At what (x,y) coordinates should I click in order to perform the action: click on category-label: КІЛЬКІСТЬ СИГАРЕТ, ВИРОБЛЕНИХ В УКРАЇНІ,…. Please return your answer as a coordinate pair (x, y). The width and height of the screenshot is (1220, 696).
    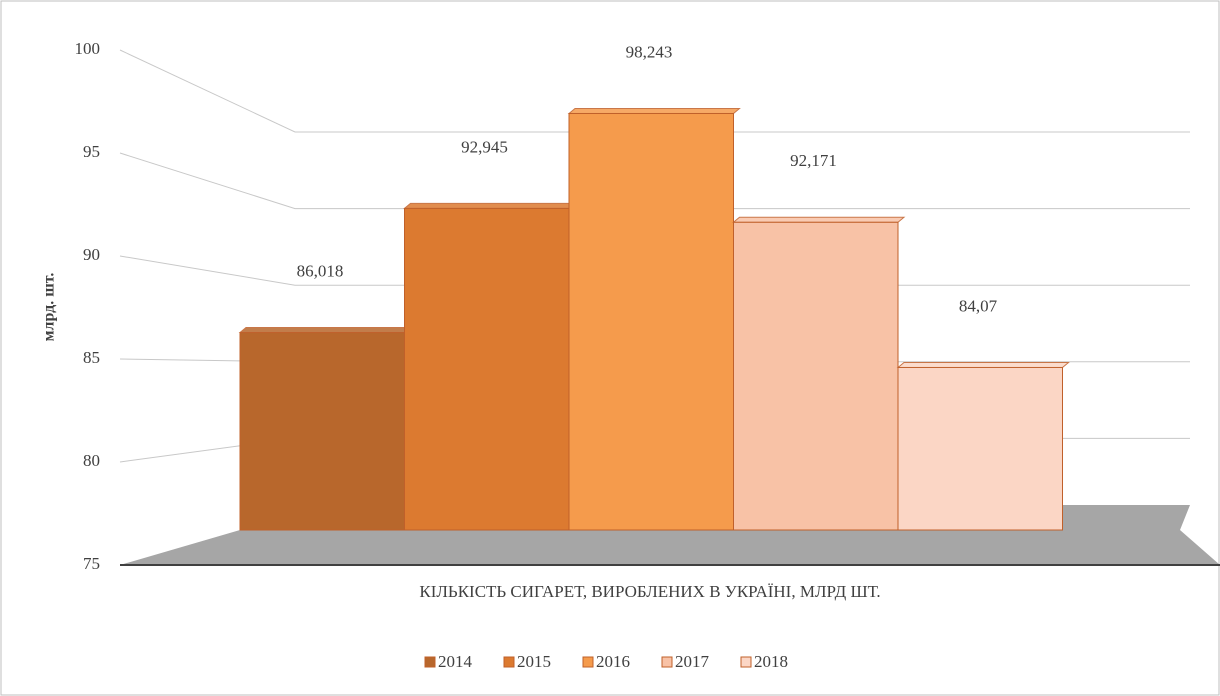
    Looking at the image, I should click on (649, 591).